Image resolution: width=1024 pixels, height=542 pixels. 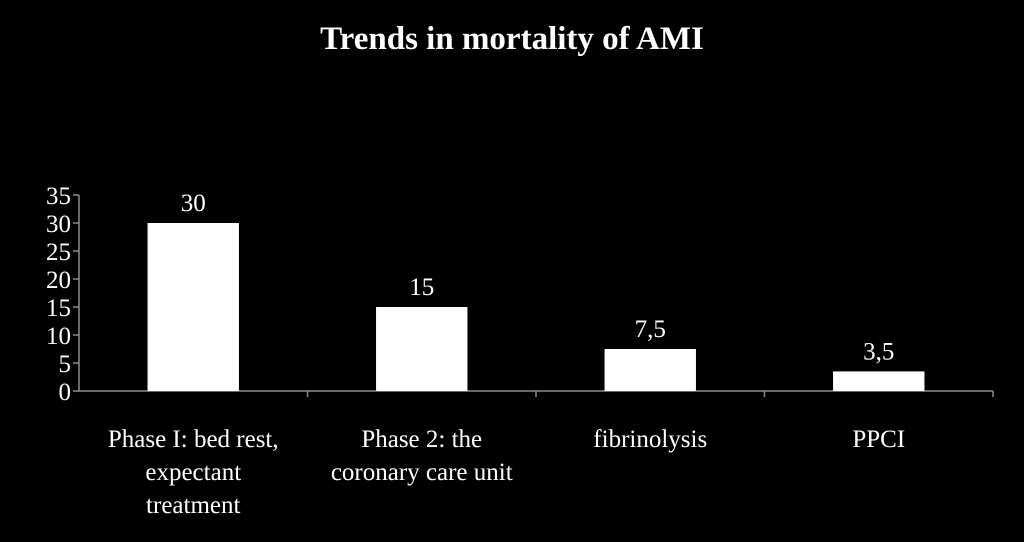 I want to click on data-label: 7,5, so click(x=650, y=329).